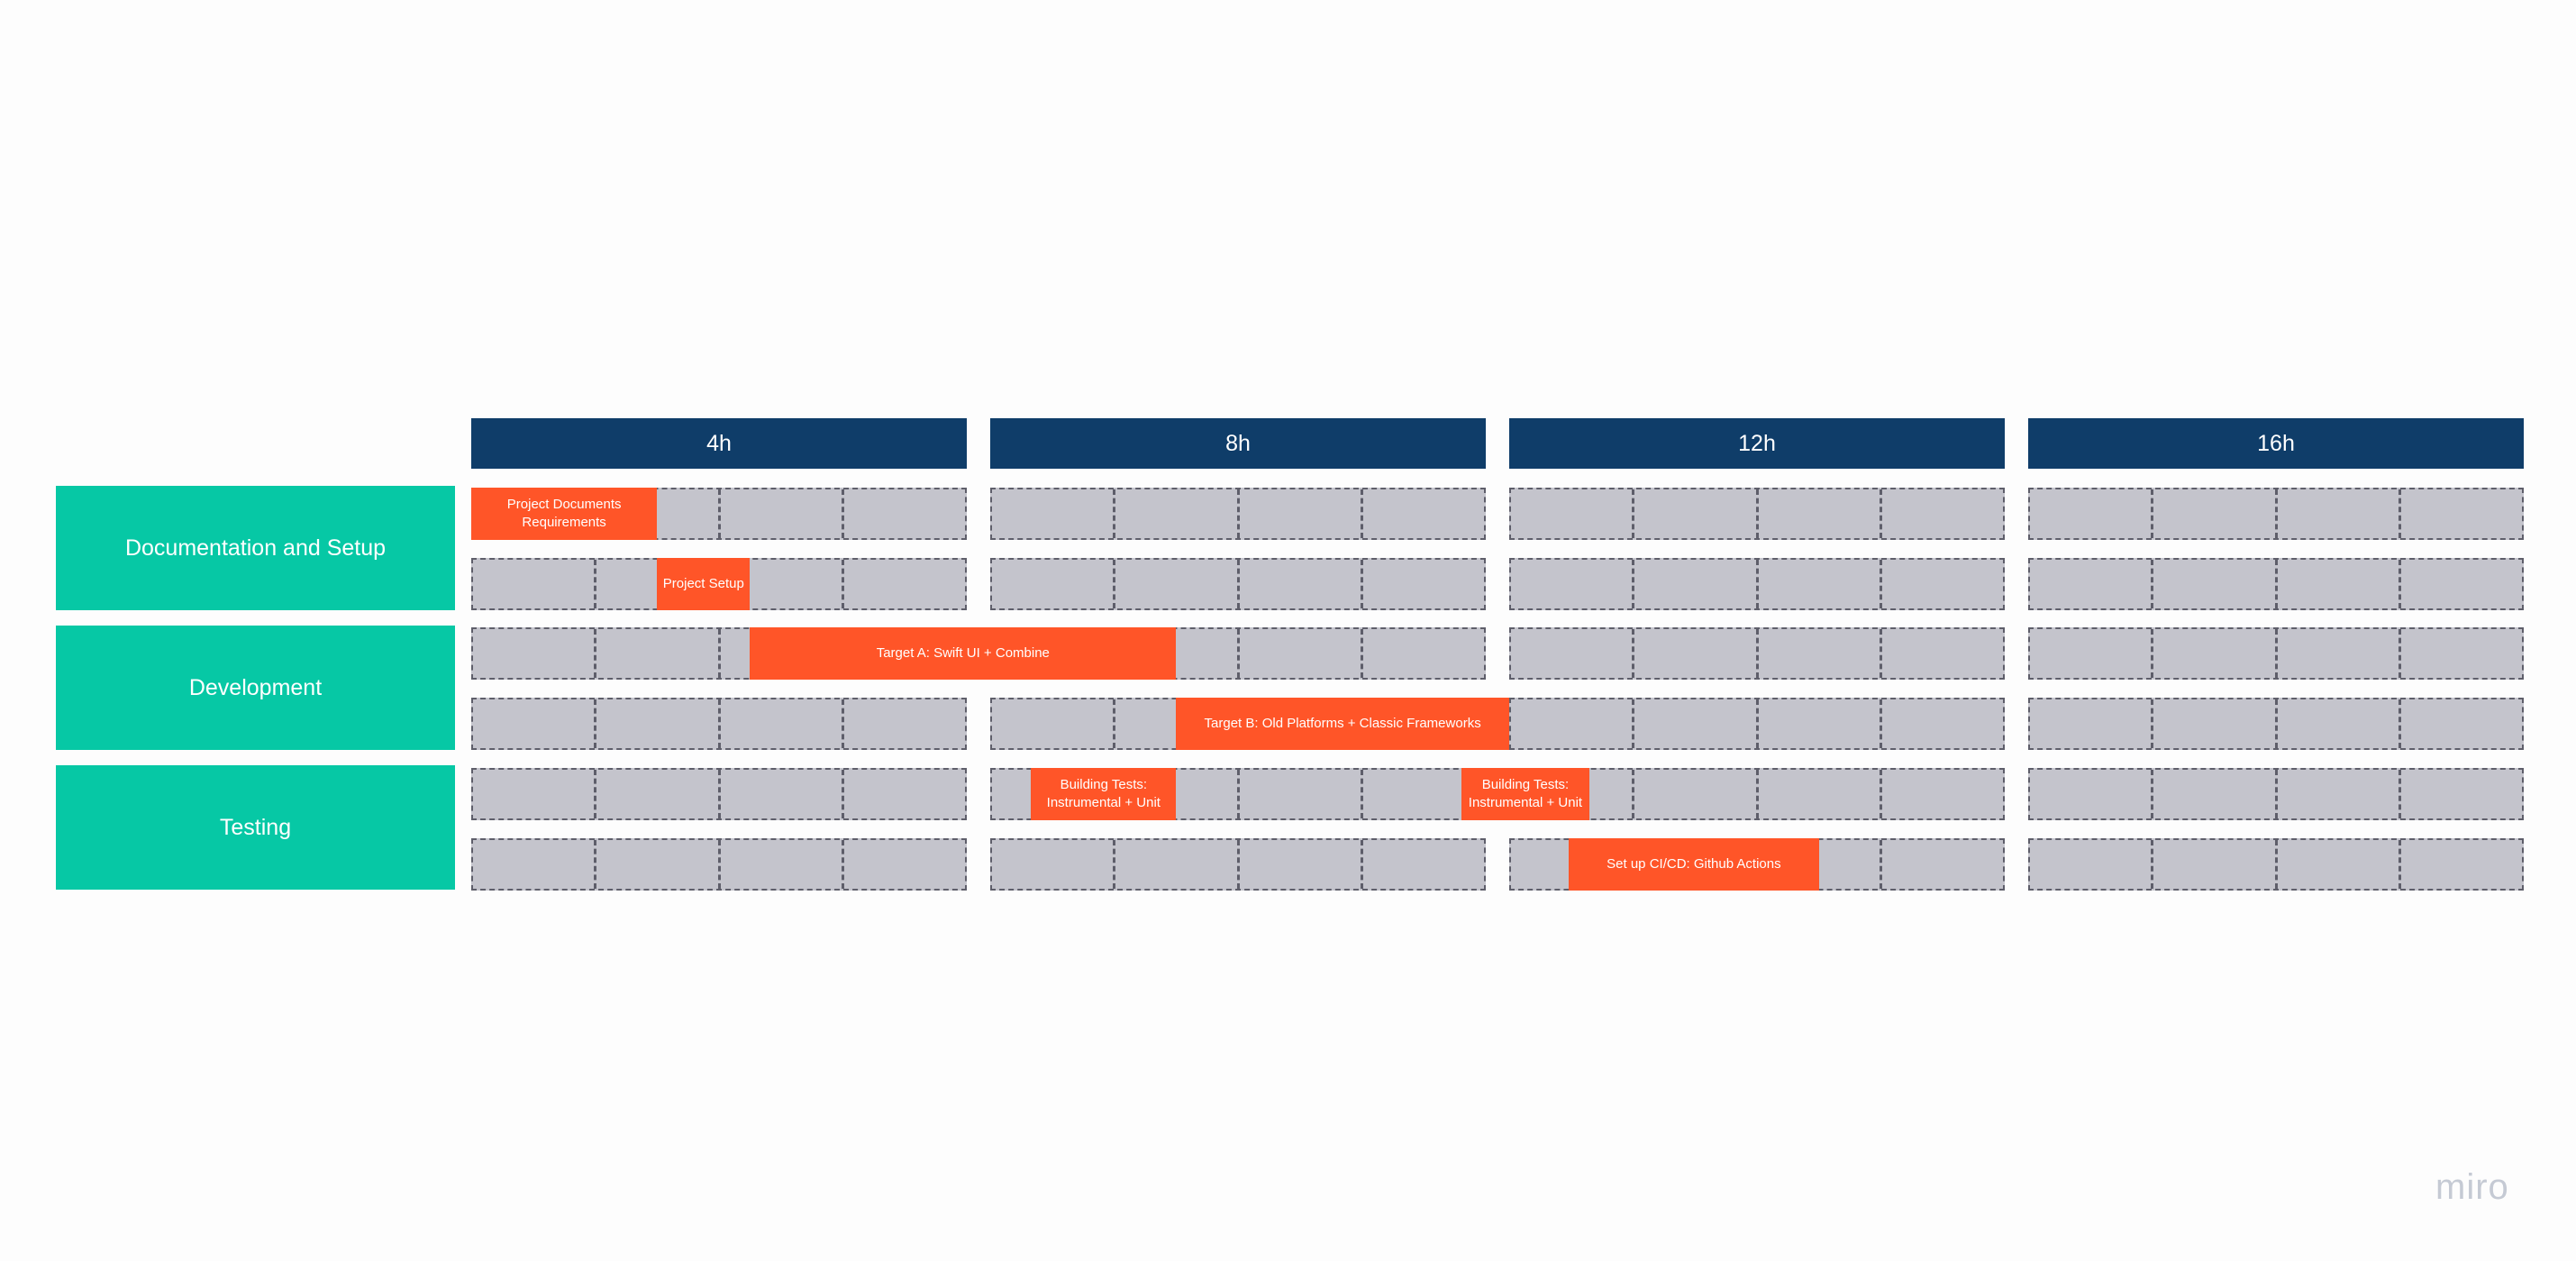  I want to click on column-header-16h: 16h, so click(2276, 444).